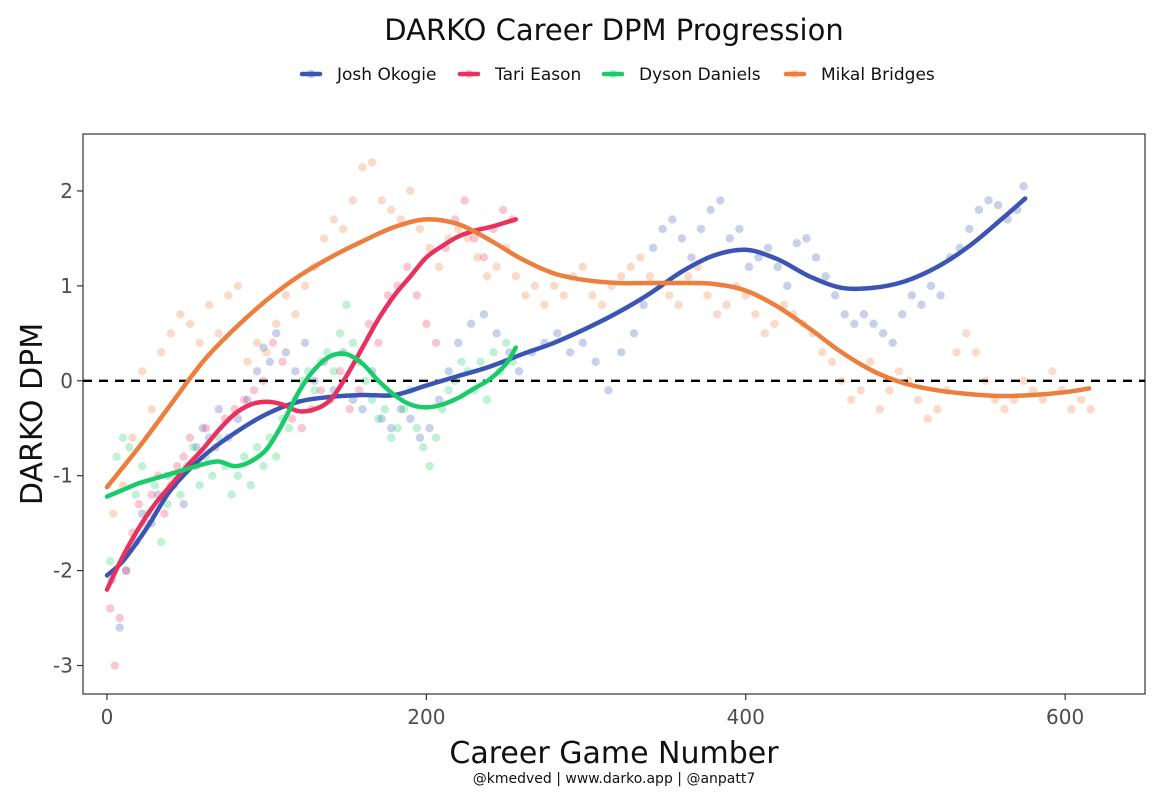  What do you see at coordinates (63, 571) in the screenshot?
I see `y-tick-label: -2` at bounding box center [63, 571].